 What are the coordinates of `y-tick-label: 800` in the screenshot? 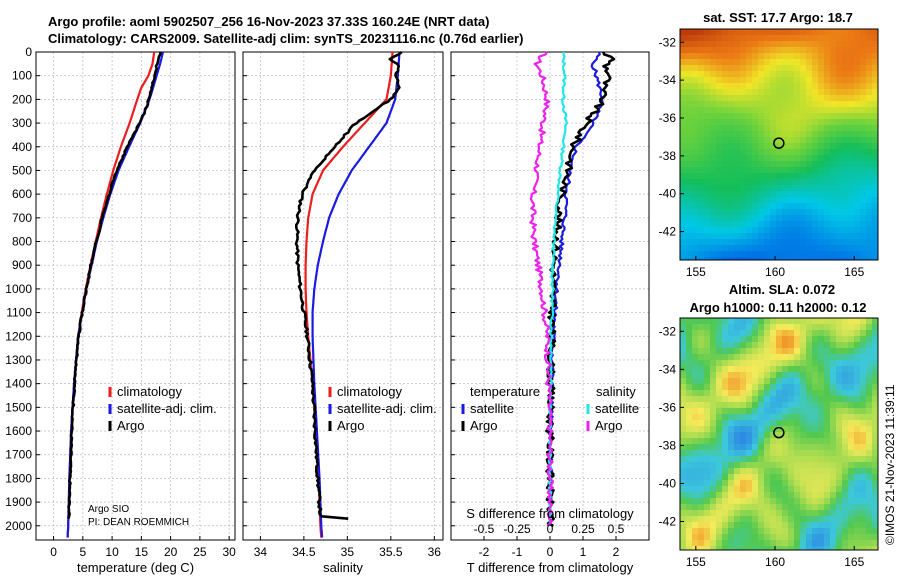 It's located at (22, 242).